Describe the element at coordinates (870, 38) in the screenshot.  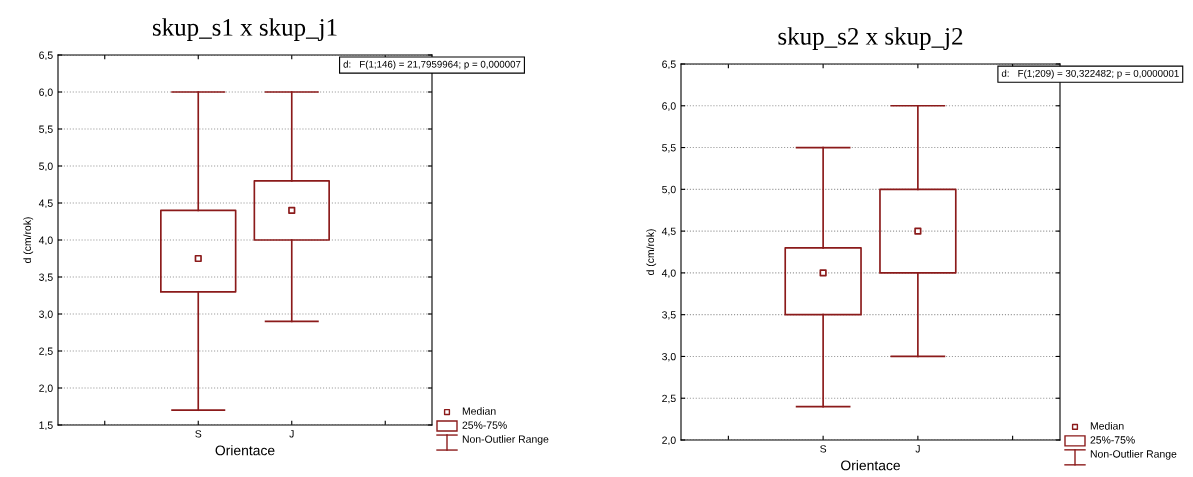
I see `chart-title: skup_s2 x skup_j2` at that location.